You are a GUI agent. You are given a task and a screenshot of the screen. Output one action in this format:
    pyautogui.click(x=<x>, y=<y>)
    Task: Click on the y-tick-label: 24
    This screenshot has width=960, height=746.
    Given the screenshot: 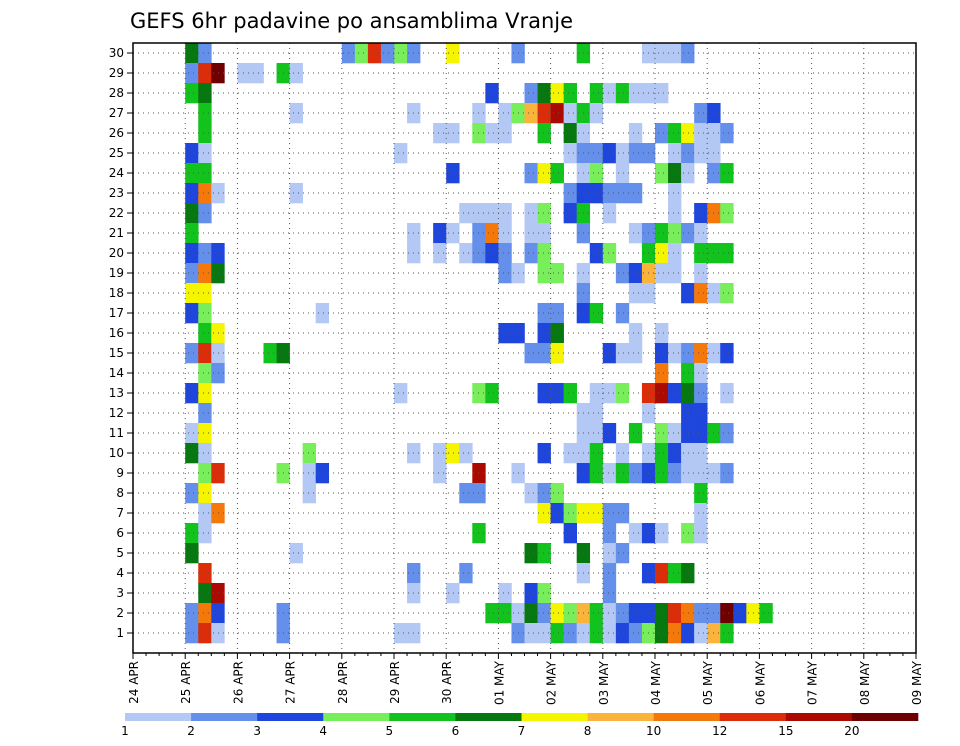 What is the action you would take?
    pyautogui.click(x=116, y=173)
    